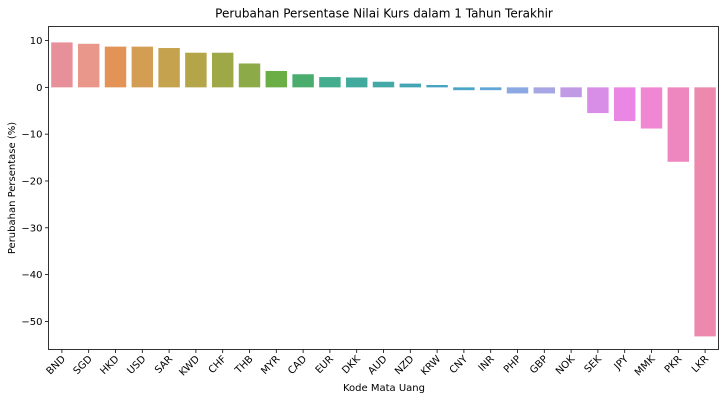 The height and width of the screenshot is (401, 726). What do you see at coordinates (594, 365) in the screenshot?
I see `x-tick-label: SEK` at bounding box center [594, 365].